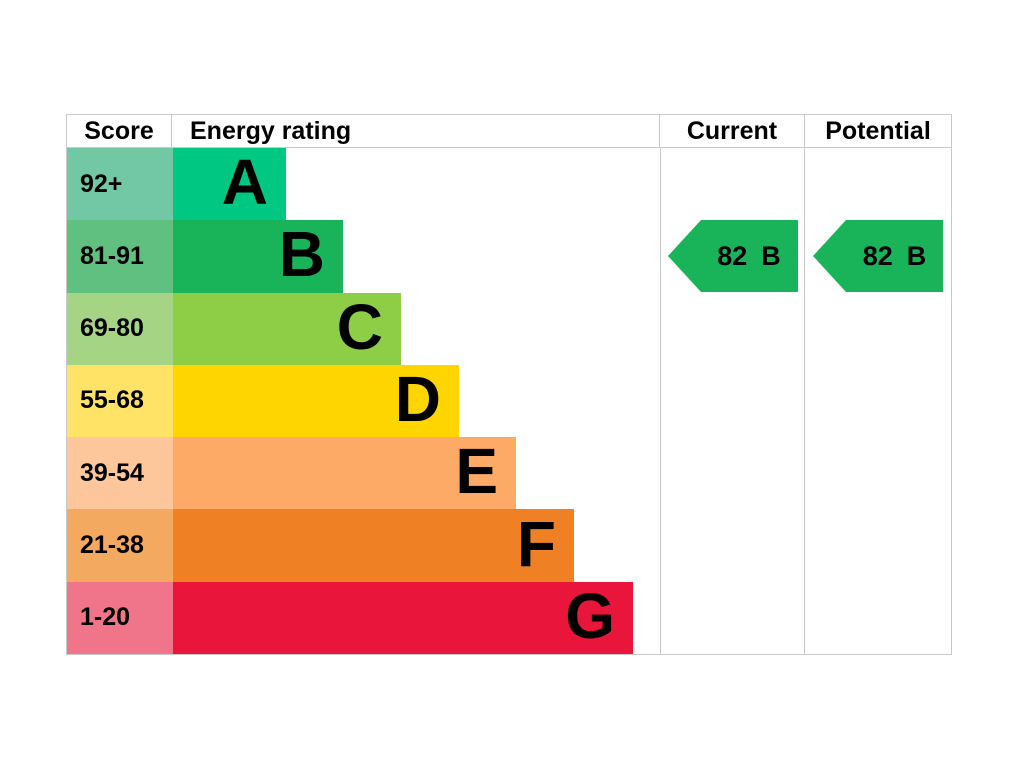 The image size is (1024, 768). What do you see at coordinates (403, 616) in the screenshot?
I see `rating-bar: G` at bounding box center [403, 616].